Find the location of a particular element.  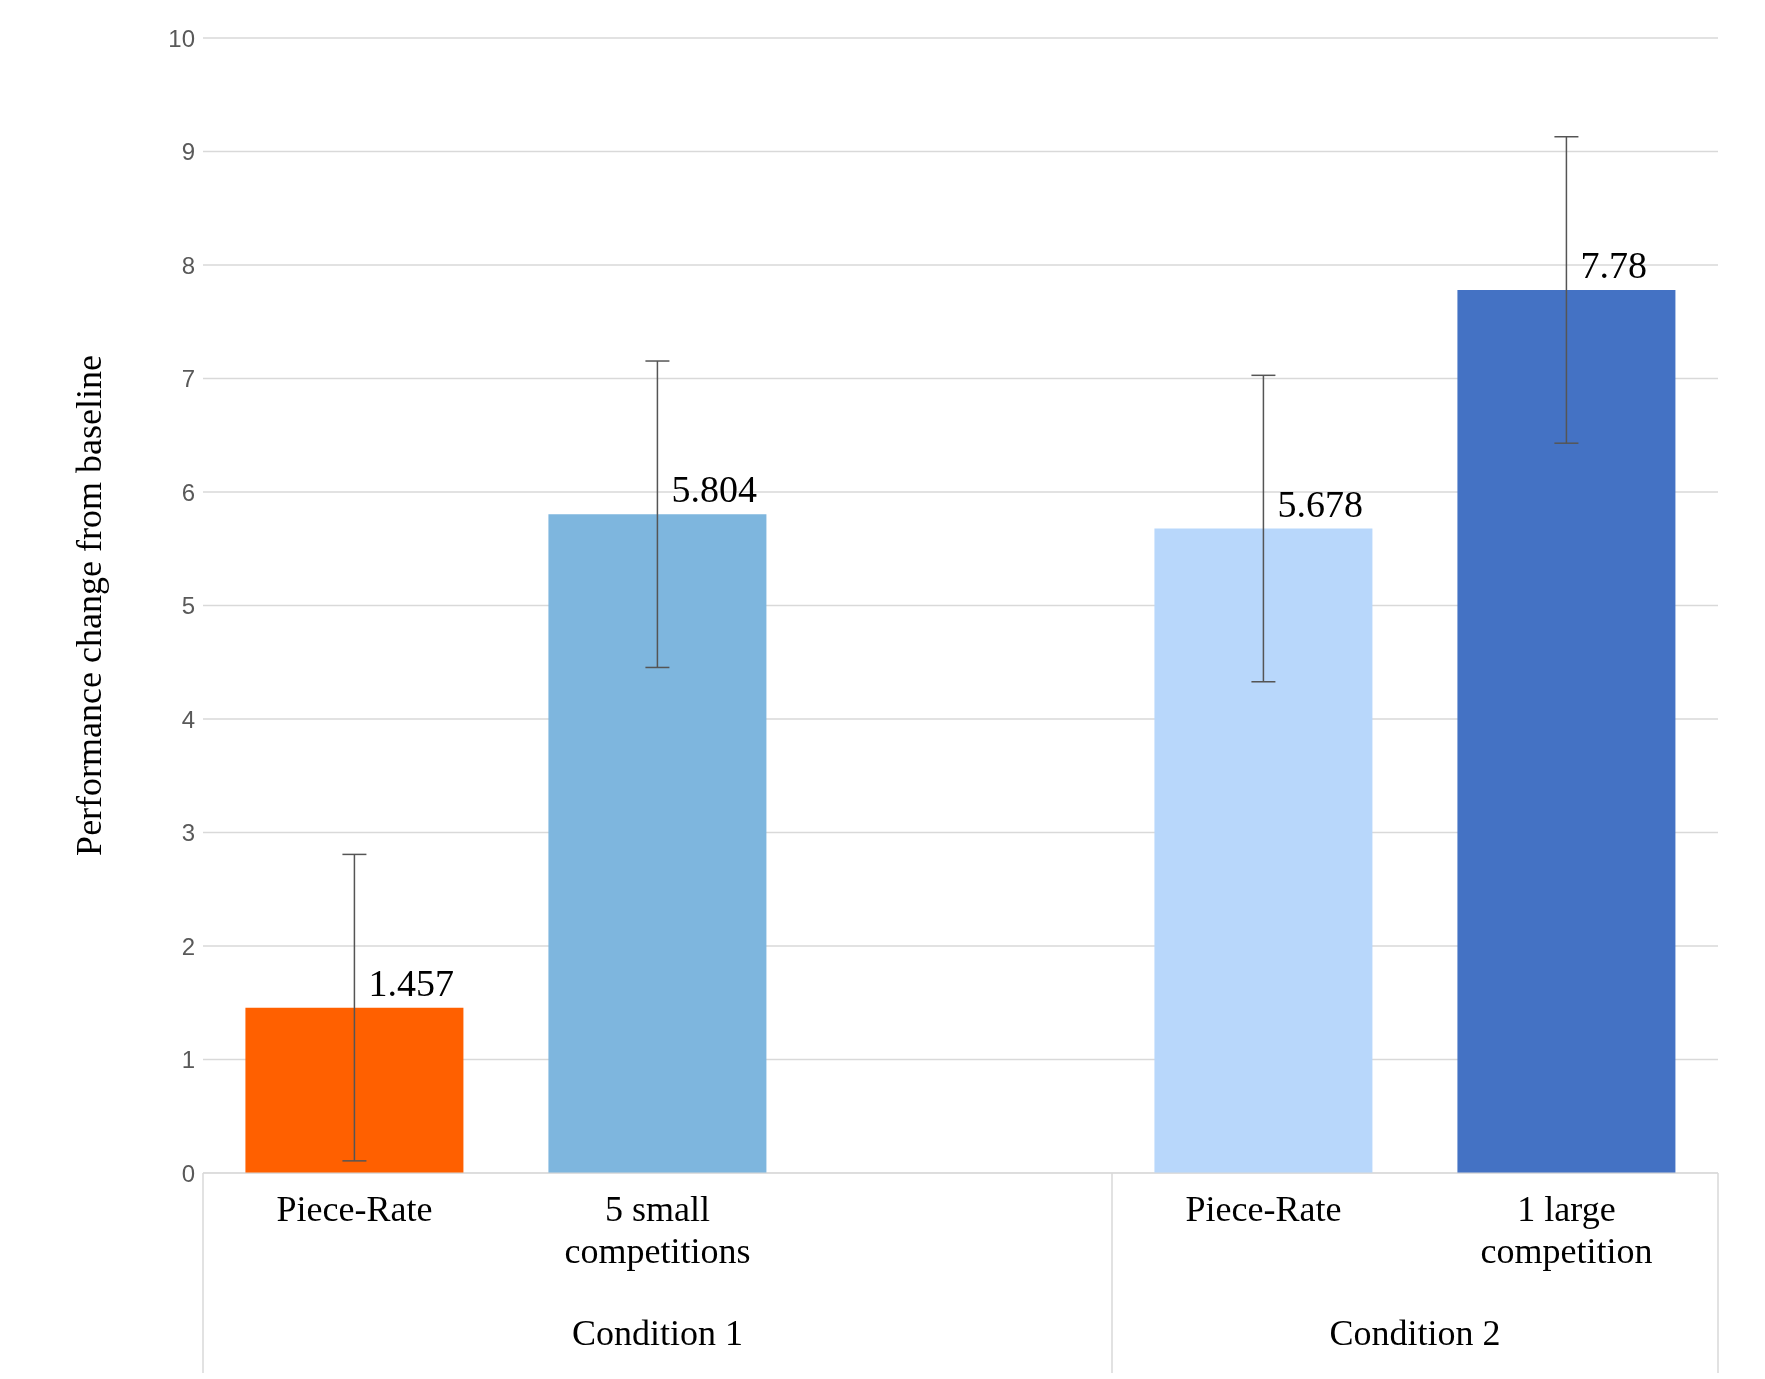

y-tick-label: 10 is located at coordinates (181, 38).